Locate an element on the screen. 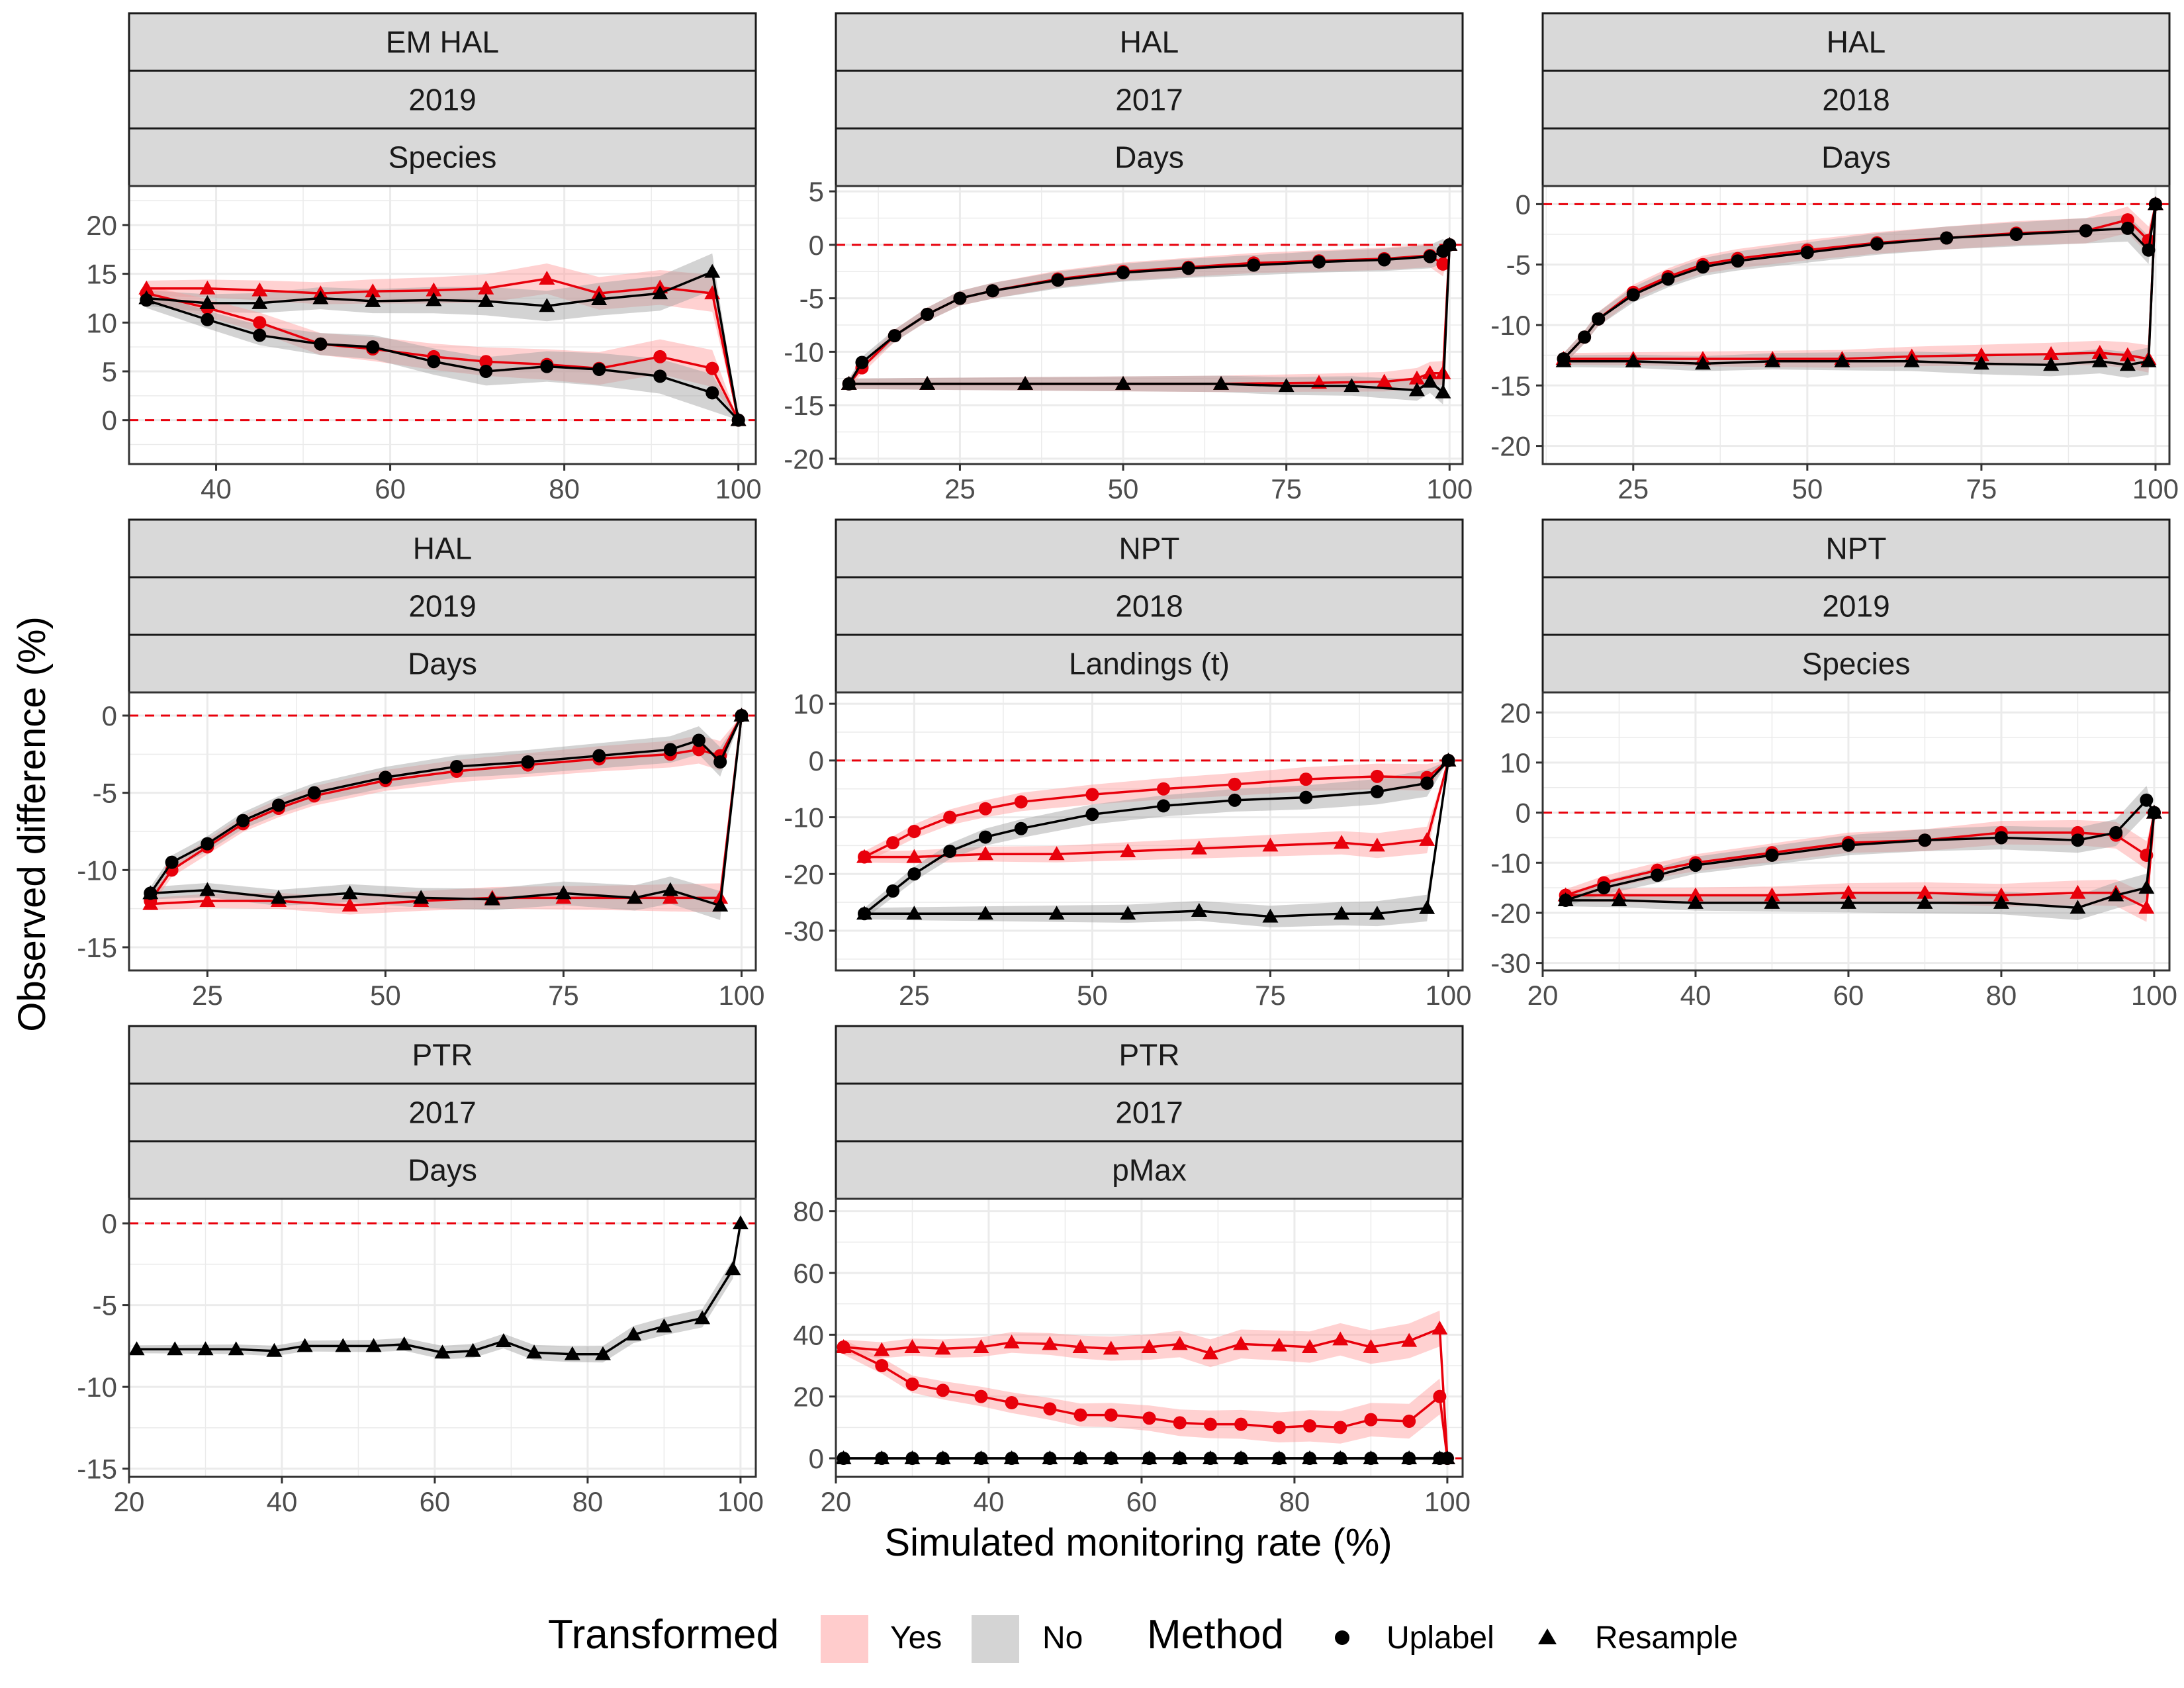 This screenshot has width=2184, height=1688. strip-label: Days is located at coordinates (442, 1170).